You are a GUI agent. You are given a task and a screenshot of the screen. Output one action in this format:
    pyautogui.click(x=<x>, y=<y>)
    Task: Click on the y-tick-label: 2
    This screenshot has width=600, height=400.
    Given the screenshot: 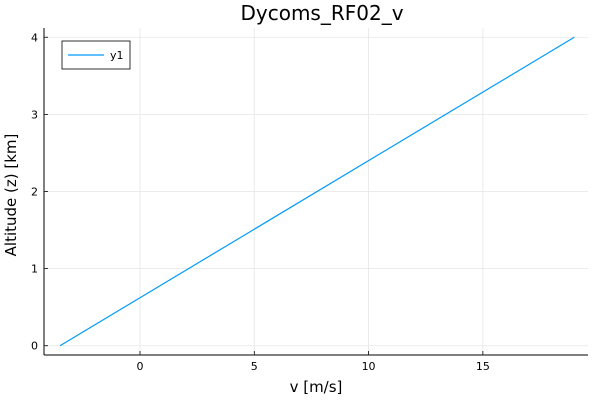 What is the action you would take?
    pyautogui.click(x=34, y=192)
    